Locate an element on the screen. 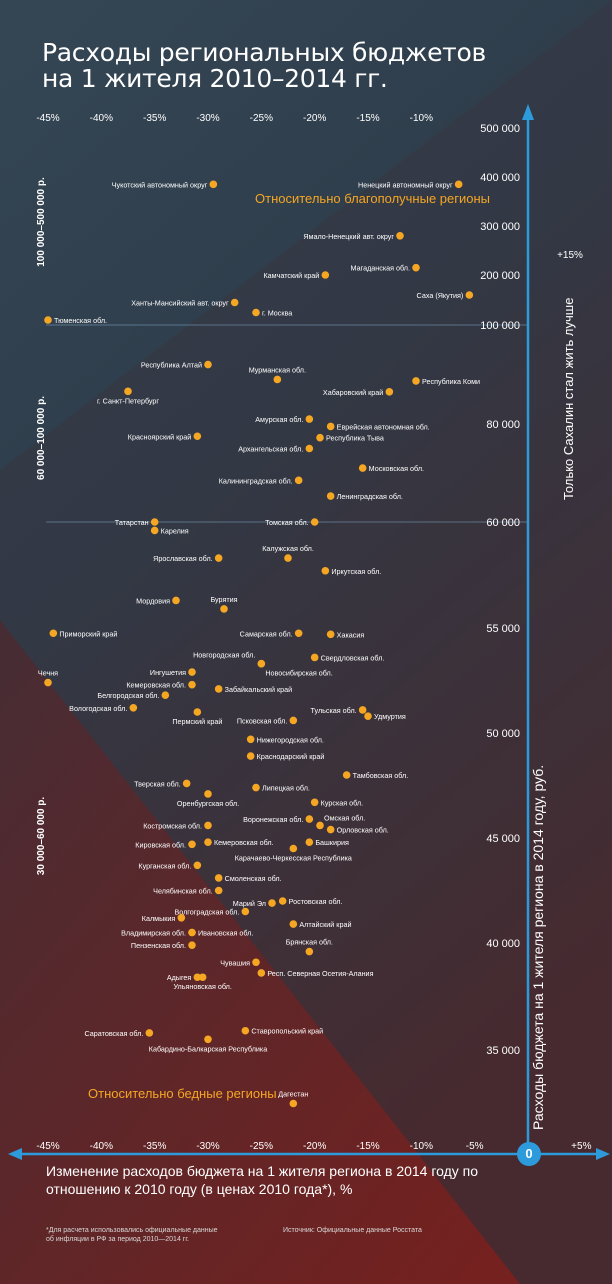 The image size is (612, 1284). region-label: Удмуртия is located at coordinates (390, 716).